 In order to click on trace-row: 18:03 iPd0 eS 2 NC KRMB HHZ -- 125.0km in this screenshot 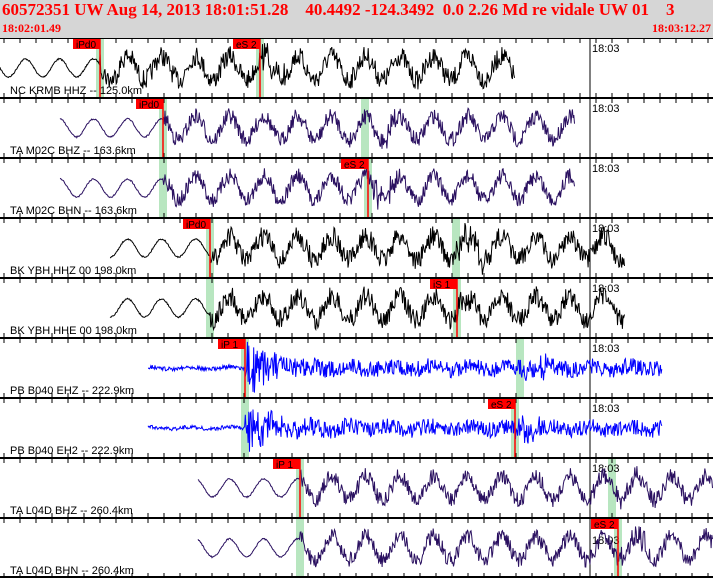, I will do `click(356, 68)`.